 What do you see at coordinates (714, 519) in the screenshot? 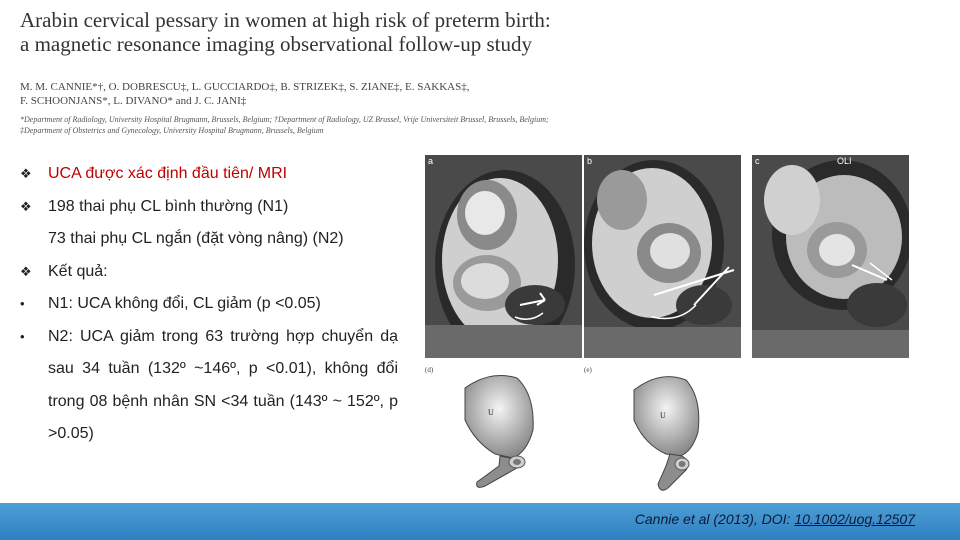
I see `citation-text: Cannie et al (2013), DOI:` at bounding box center [714, 519].